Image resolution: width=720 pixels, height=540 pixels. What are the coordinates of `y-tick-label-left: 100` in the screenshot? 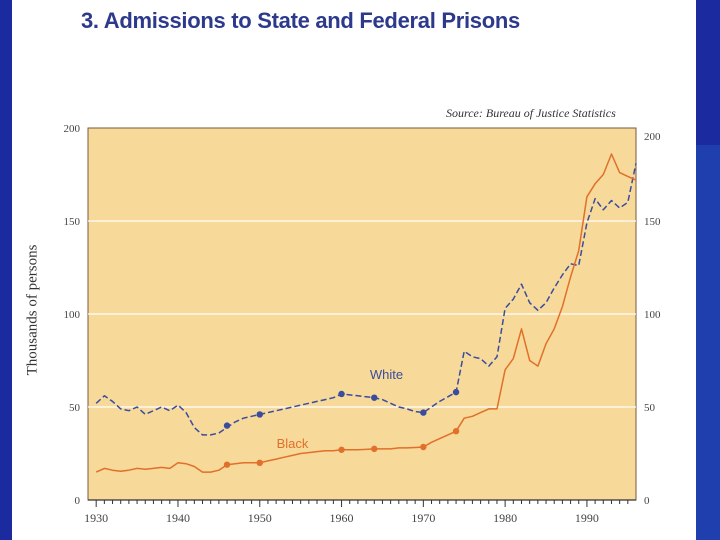 It's located at (72, 315).